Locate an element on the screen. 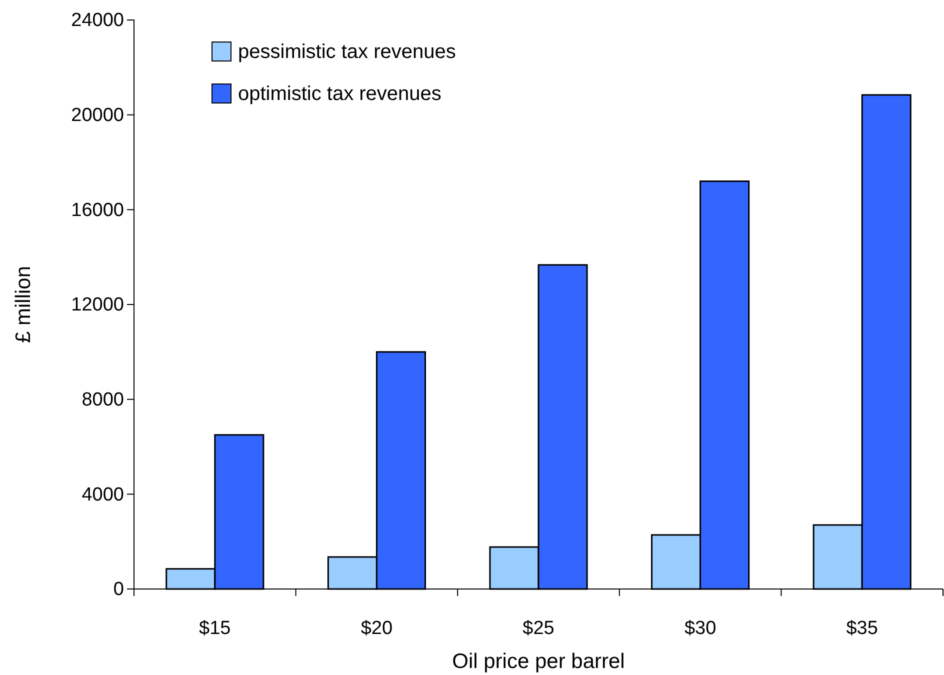 Image resolution: width=944 pixels, height=675 pixels. x-tick-label: $20 is located at coordinates (376, 628).